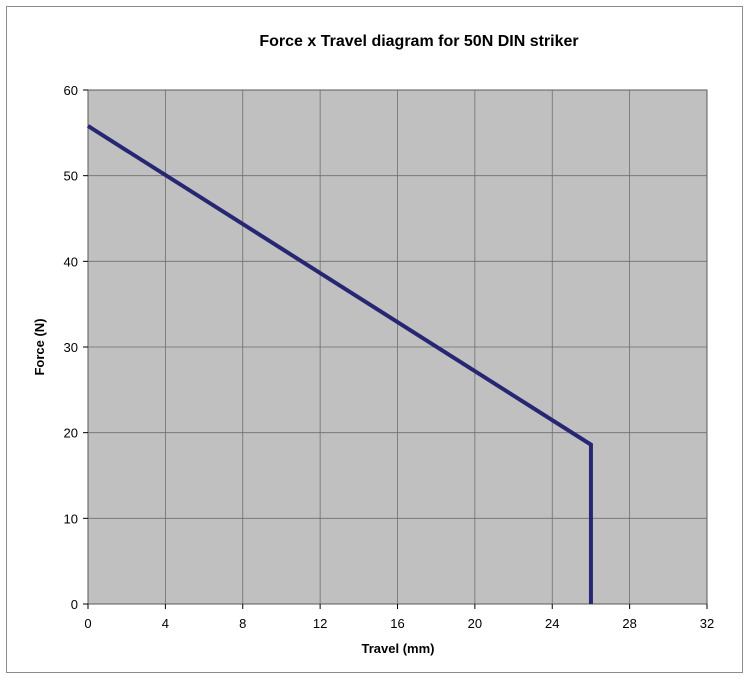  Describe the element at coordinates (552, 623) in the screenshot. I see `x-tick-label: 24` at that location.